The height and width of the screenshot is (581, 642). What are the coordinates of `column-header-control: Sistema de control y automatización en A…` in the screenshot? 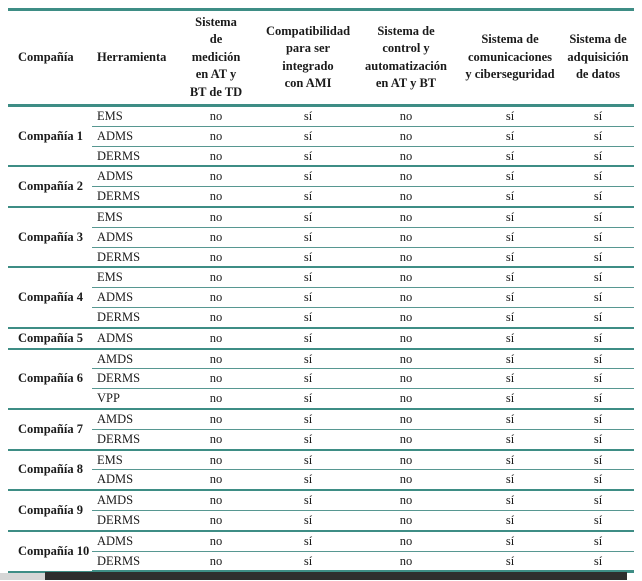 It's located at (406, 57).